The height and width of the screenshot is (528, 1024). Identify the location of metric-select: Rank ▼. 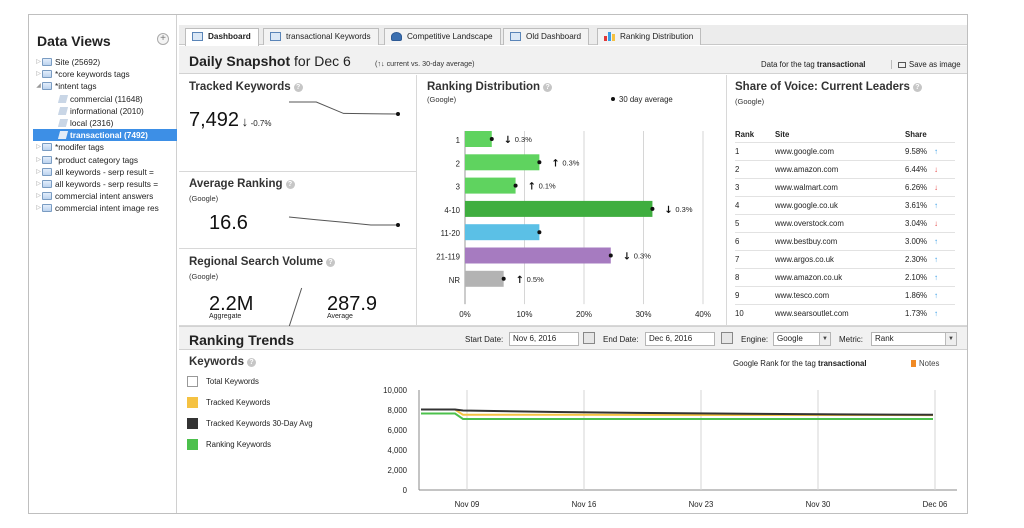
(914, 339).